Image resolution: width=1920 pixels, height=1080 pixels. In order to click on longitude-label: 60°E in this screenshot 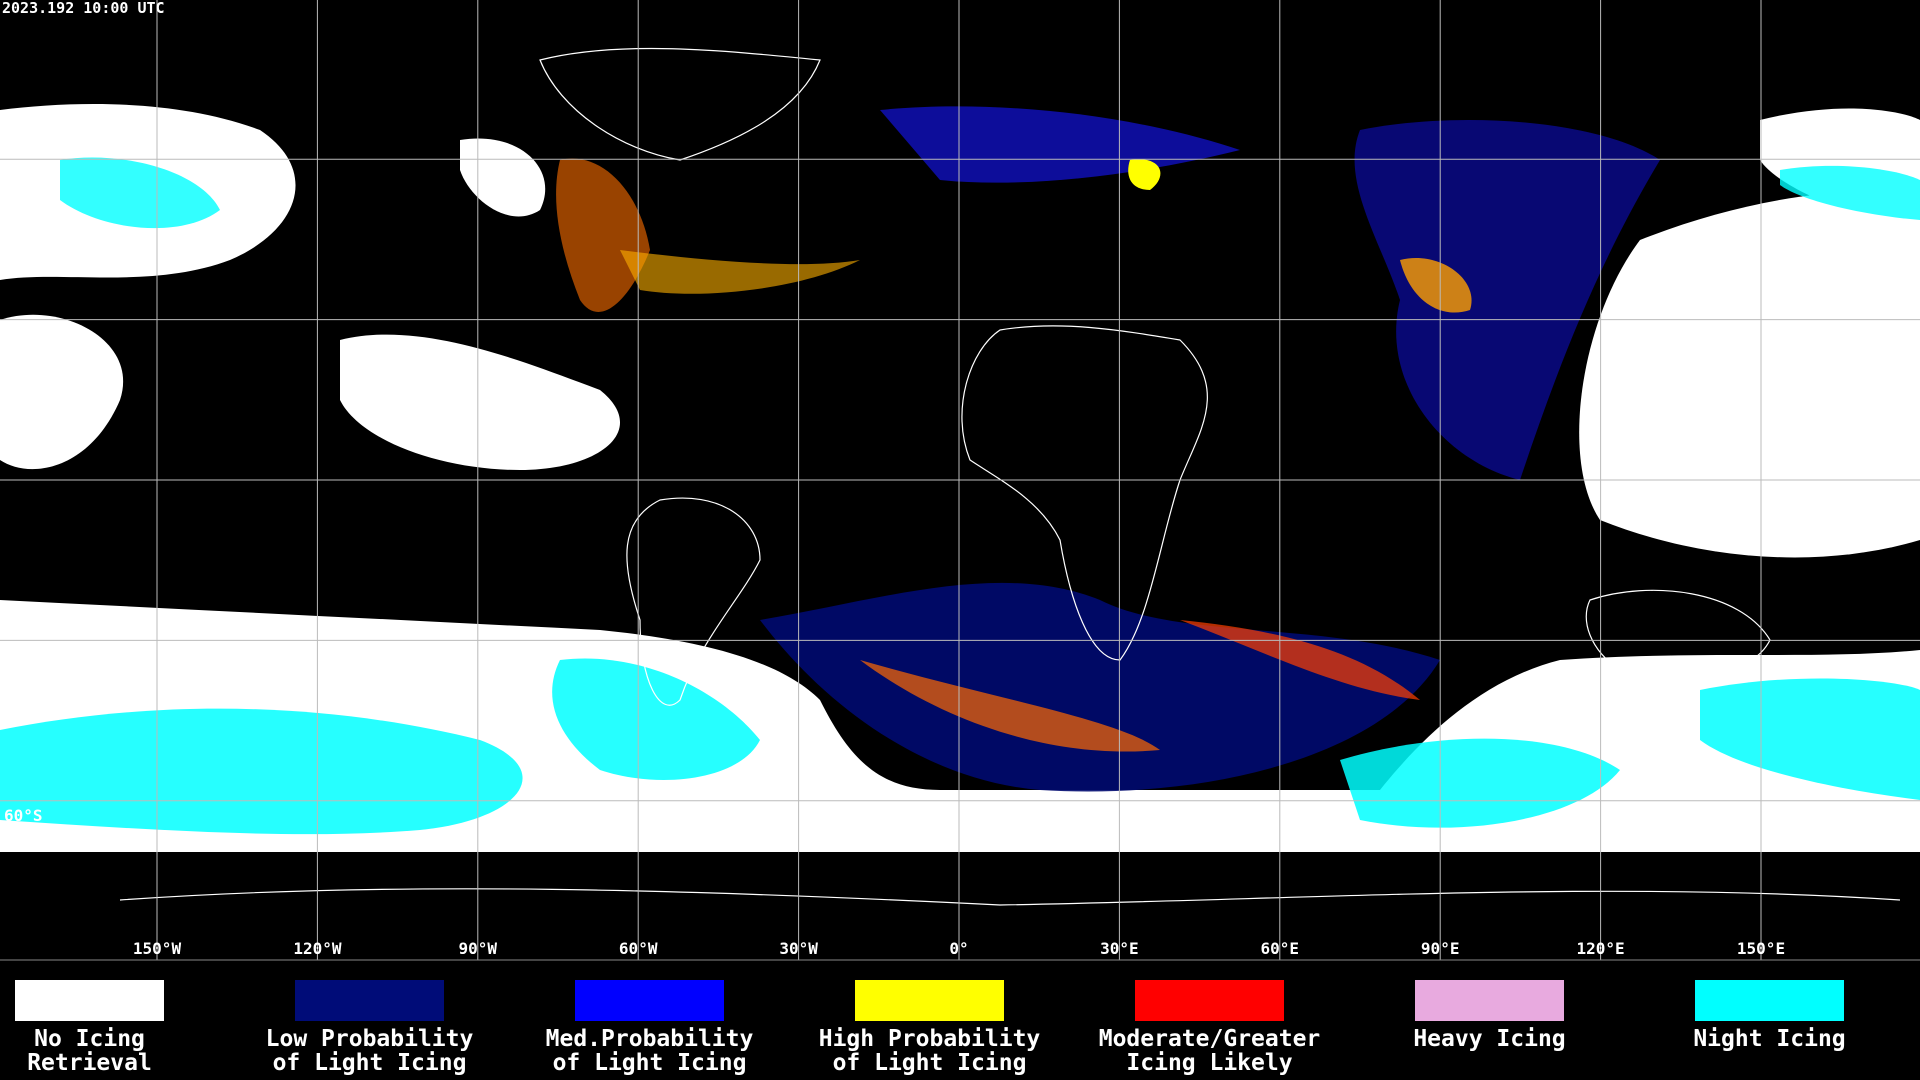, I will do `click(1280, 948)`.